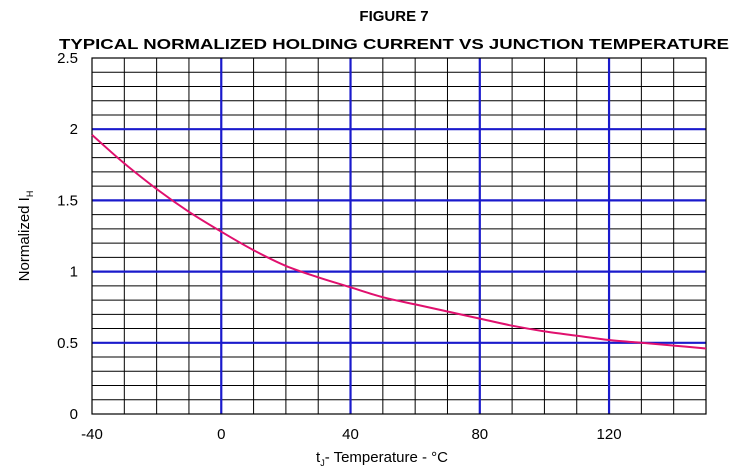 This screenshot has height=469, width=744. I want to click on x-tick-label: 40, so click(350, 434).